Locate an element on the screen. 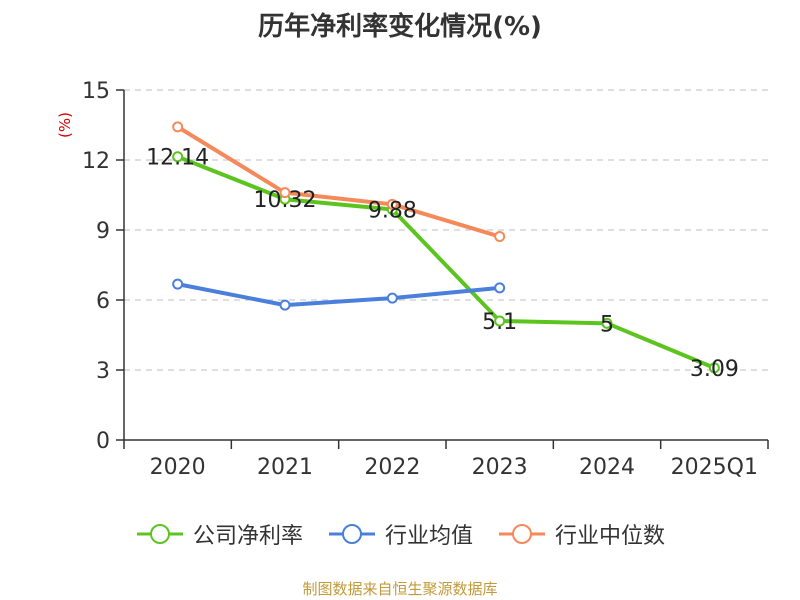 This screenshot has height=600, width=800. legend-item: 行业均值 is located at coordinates (400, 534).